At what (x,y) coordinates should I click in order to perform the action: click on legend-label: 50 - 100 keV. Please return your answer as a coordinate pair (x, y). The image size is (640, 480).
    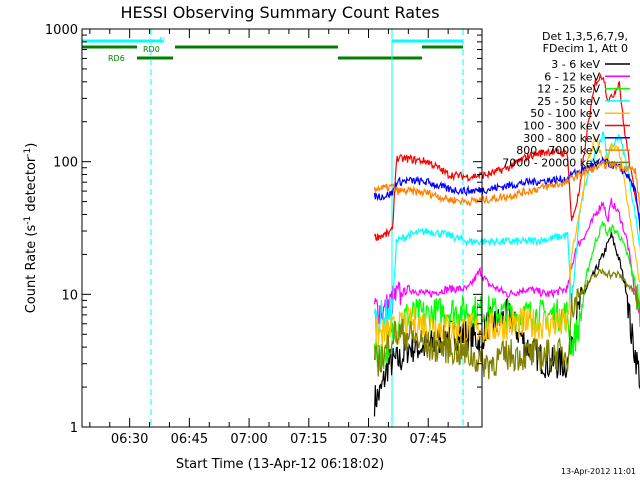
    Looking at the image, I should click on (565, 113).